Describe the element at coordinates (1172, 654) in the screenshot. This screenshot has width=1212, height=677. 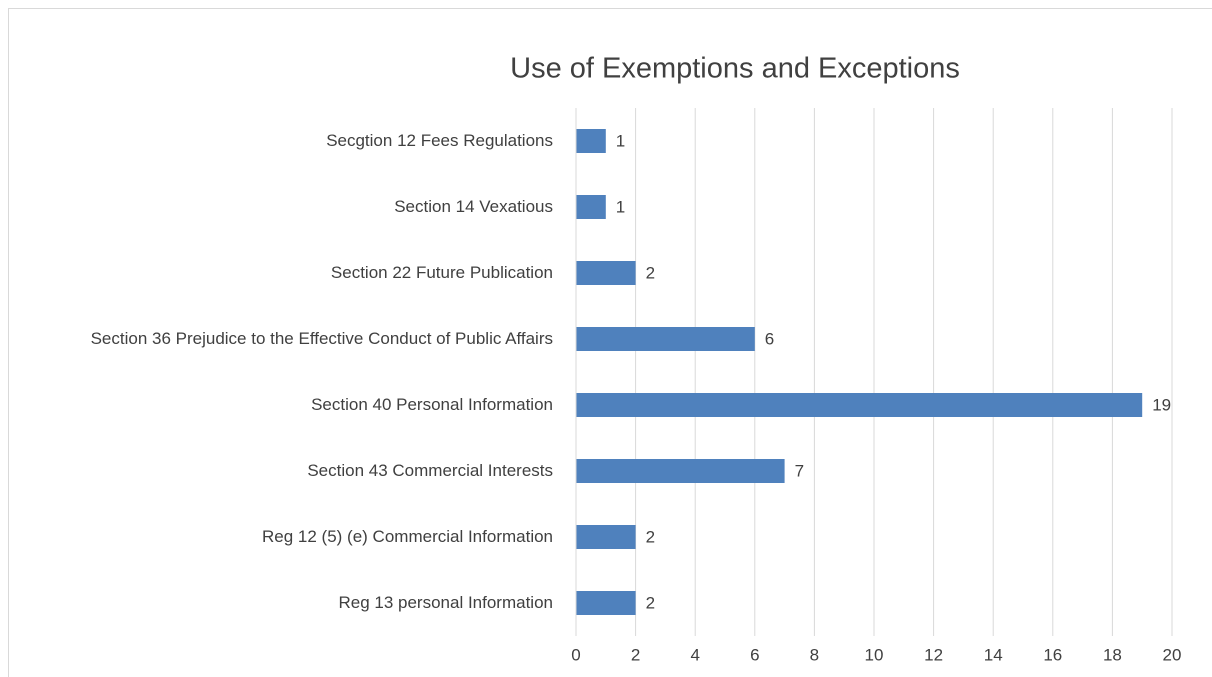
I see `x-tick-label: 20` at that location.